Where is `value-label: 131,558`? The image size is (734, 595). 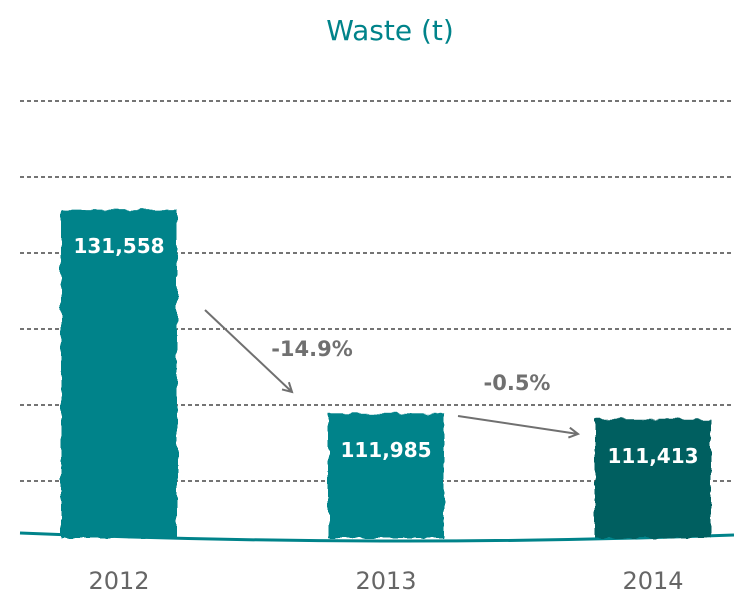 value-label: 131,558 is located at coordinates (118, 246).